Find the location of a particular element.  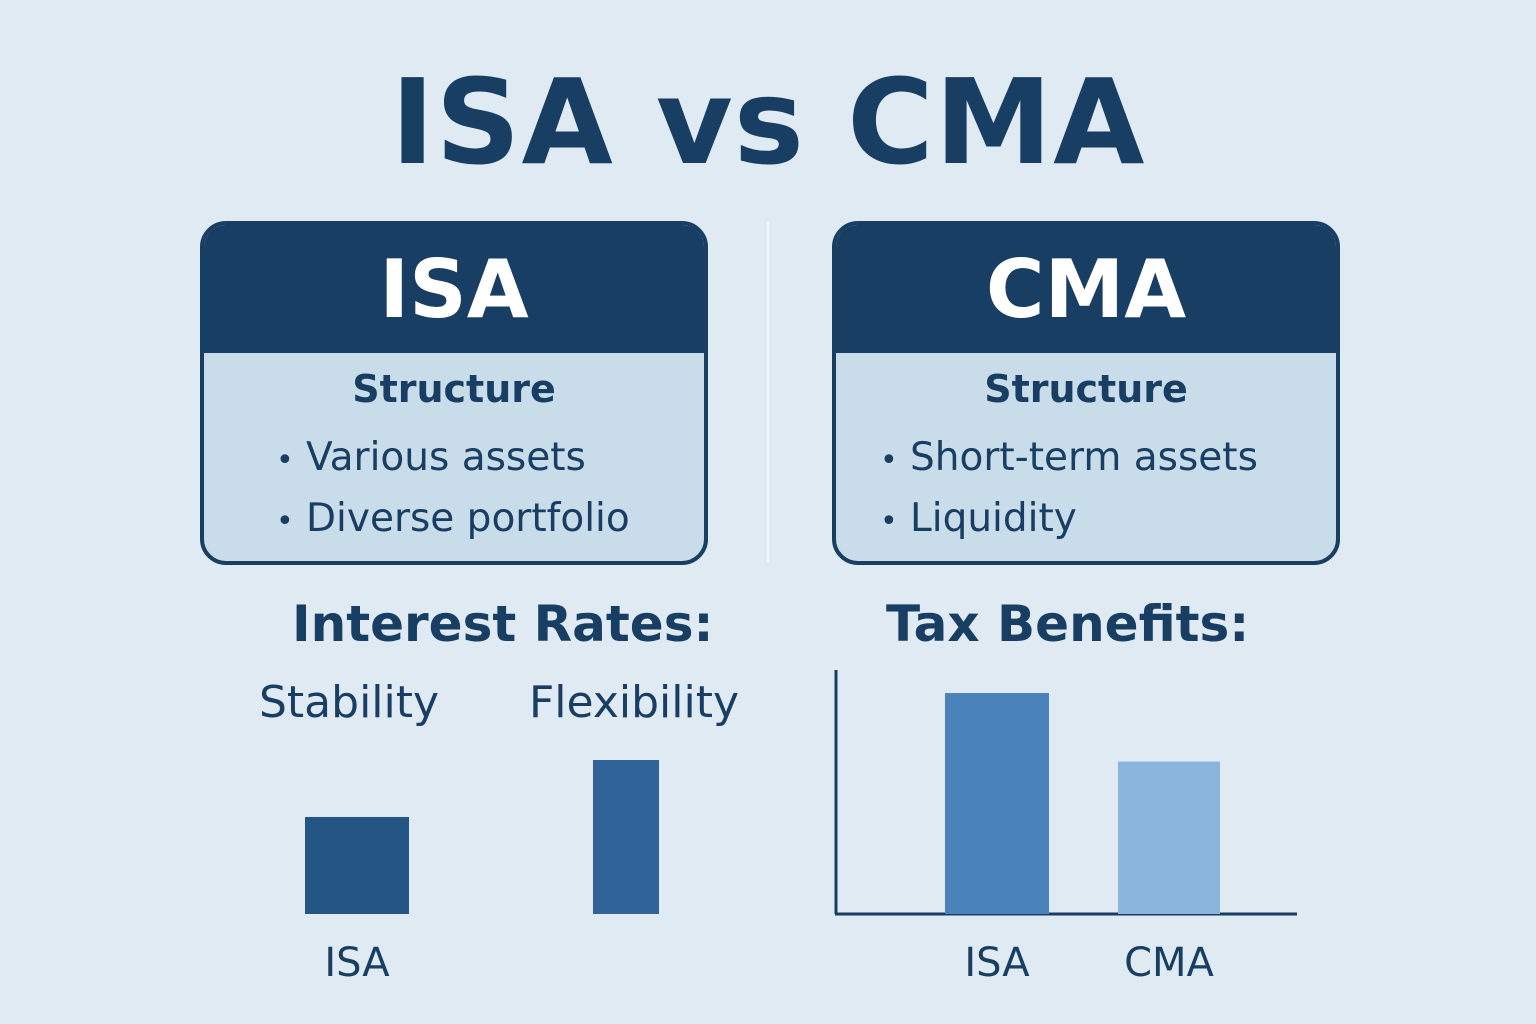

tax-benefits-heading: Tax Benefits: is located at coordinates (1068, 624).